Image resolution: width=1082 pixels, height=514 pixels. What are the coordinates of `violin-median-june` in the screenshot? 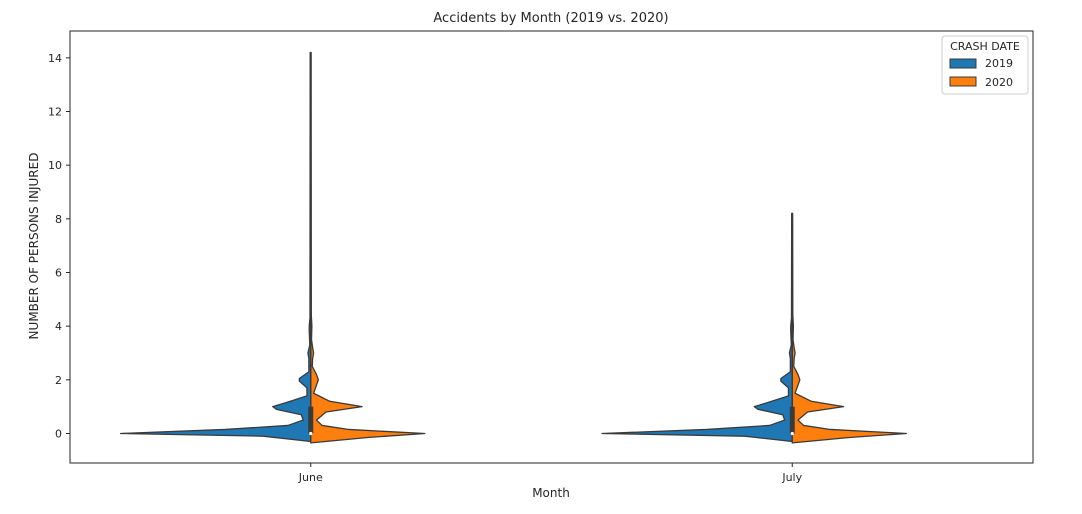 It's located at (311, 433).